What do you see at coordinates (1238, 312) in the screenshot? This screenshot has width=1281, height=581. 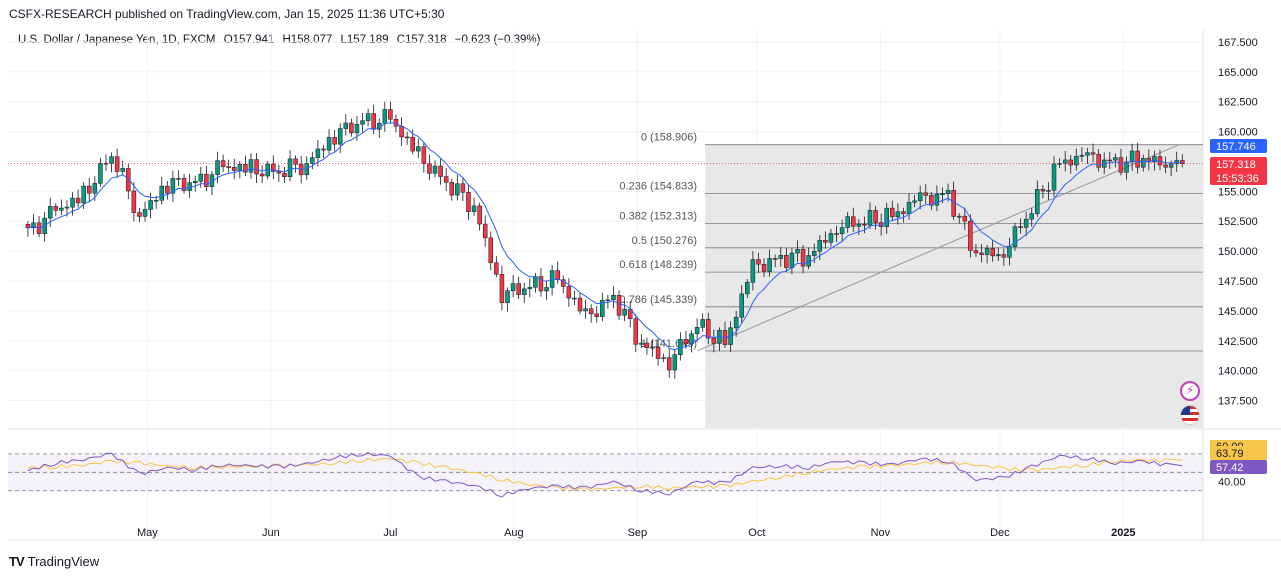 I see `y-tick-label: 145.000` at bounding box center [1238, 312].